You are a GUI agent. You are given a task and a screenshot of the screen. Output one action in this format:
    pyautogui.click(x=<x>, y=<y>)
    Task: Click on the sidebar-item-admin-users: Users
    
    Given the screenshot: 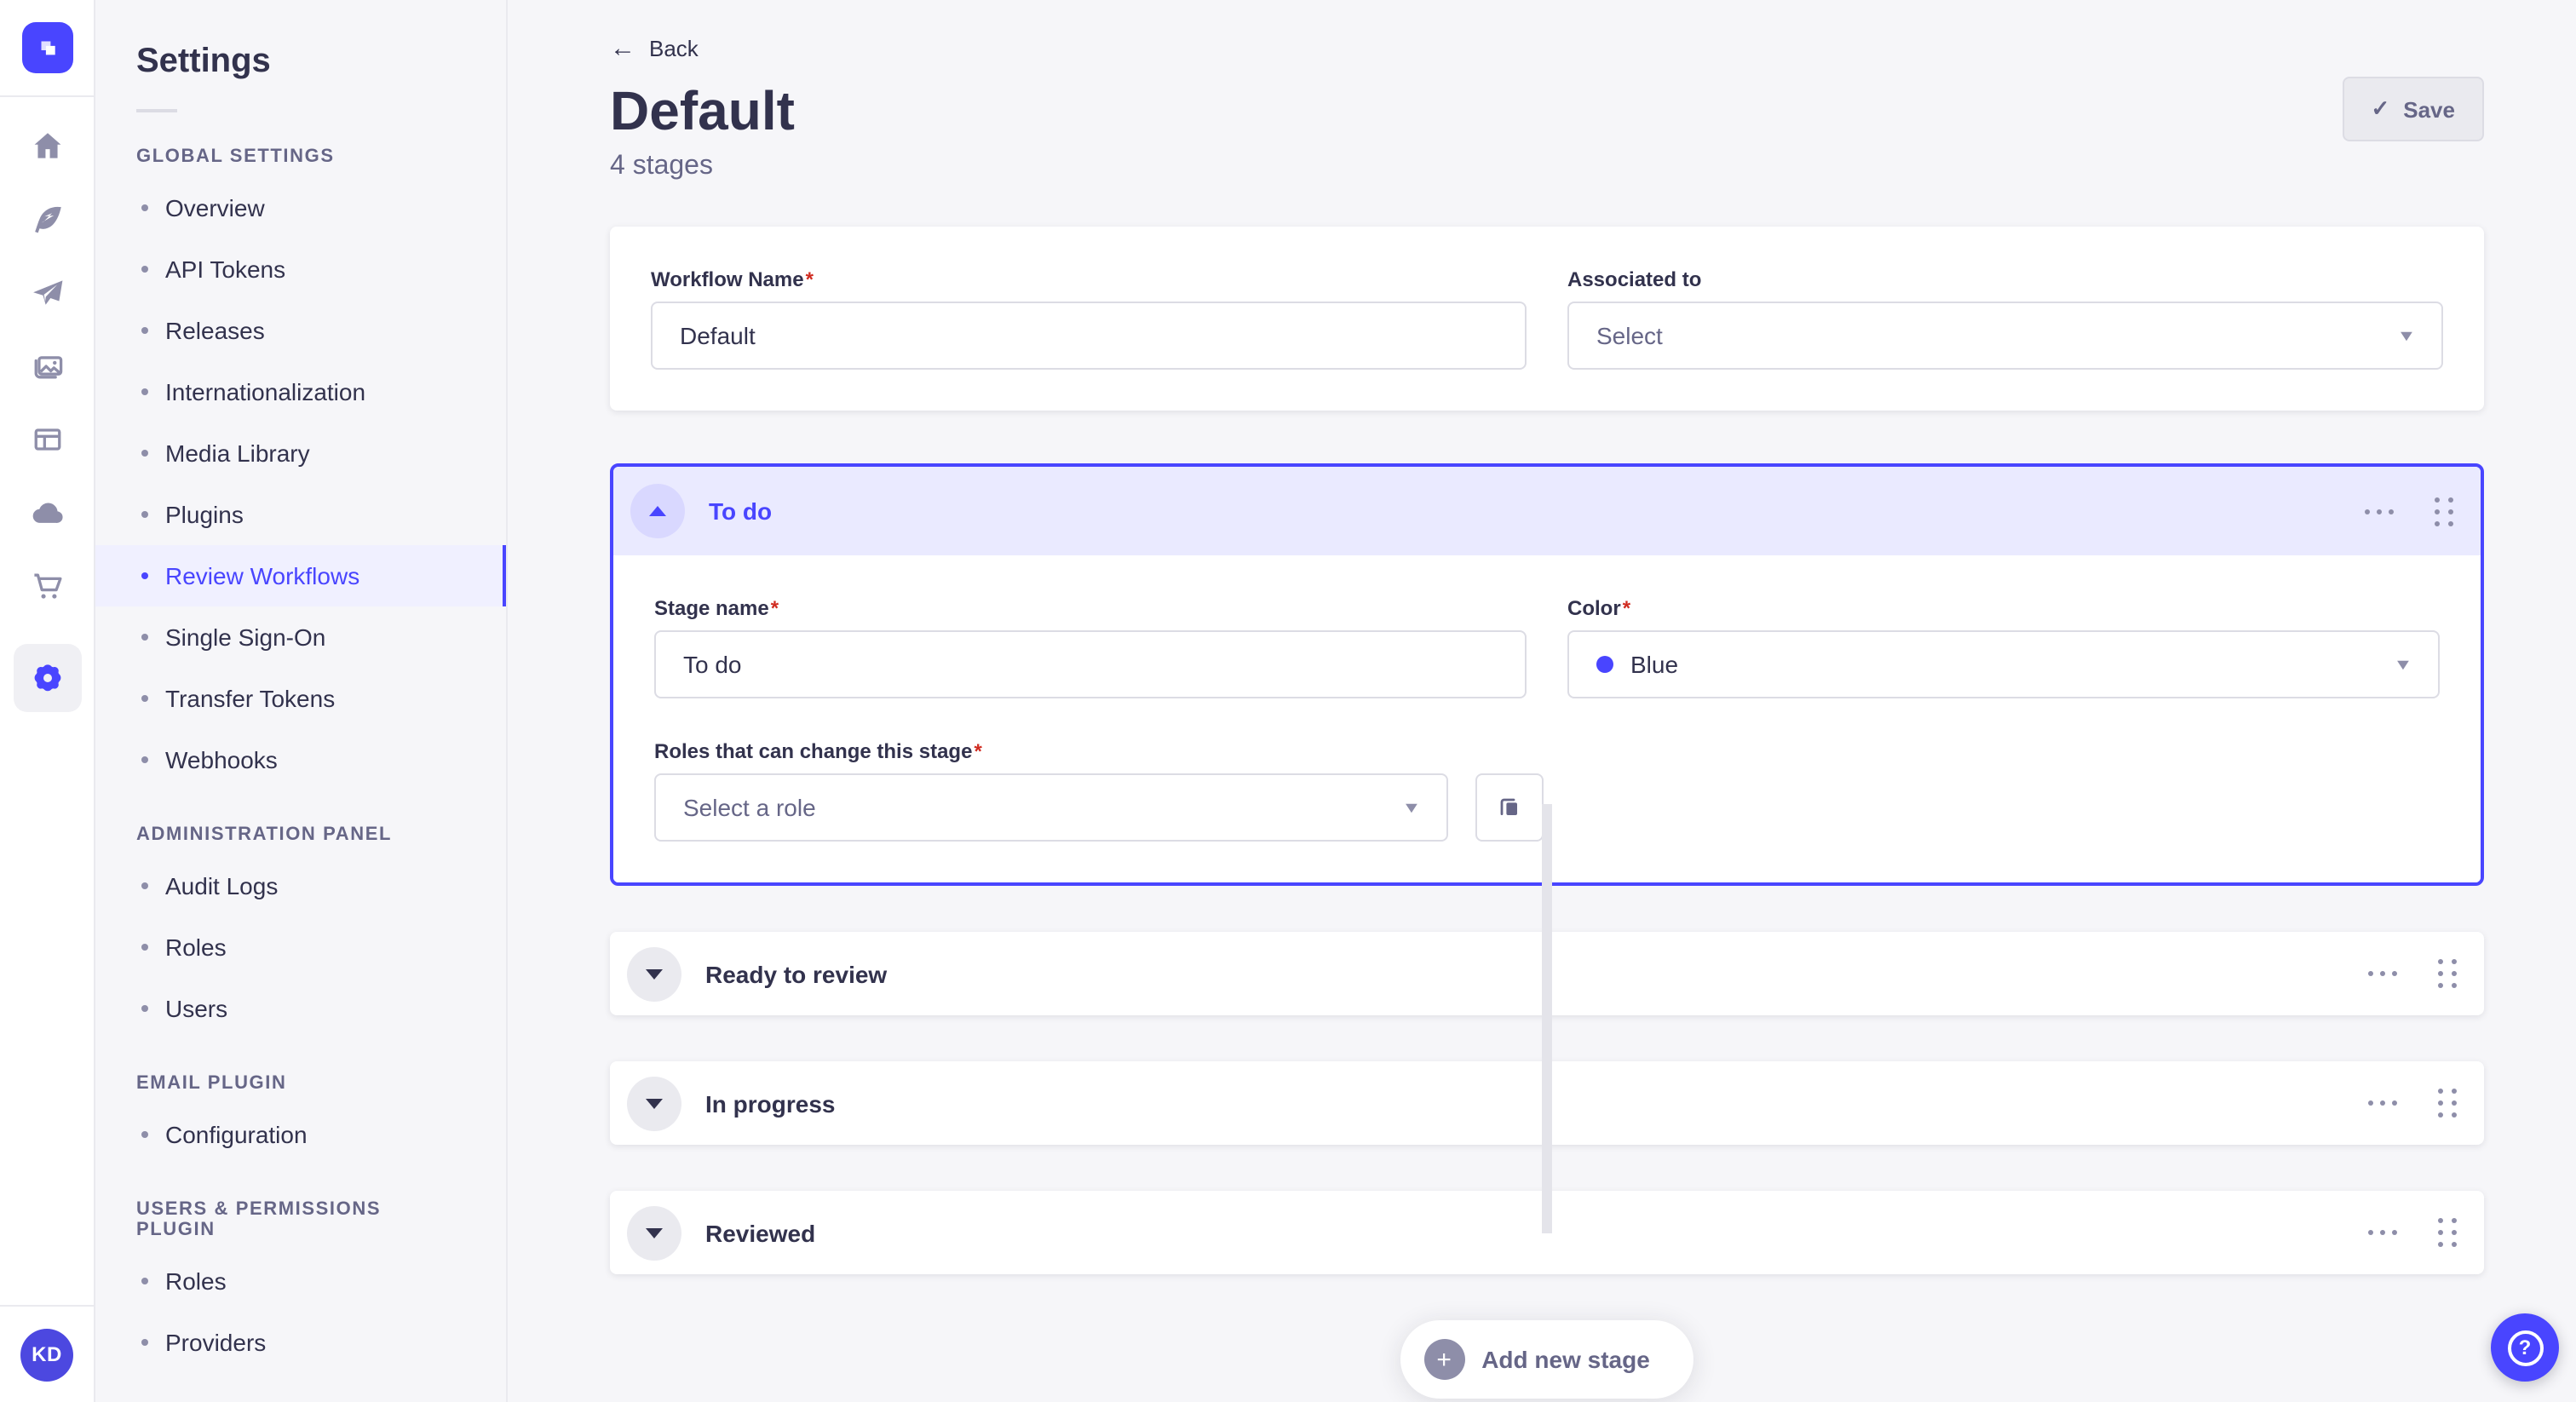 What is the action you would take?
    pyautogui.click(x=301, y=1009)
    